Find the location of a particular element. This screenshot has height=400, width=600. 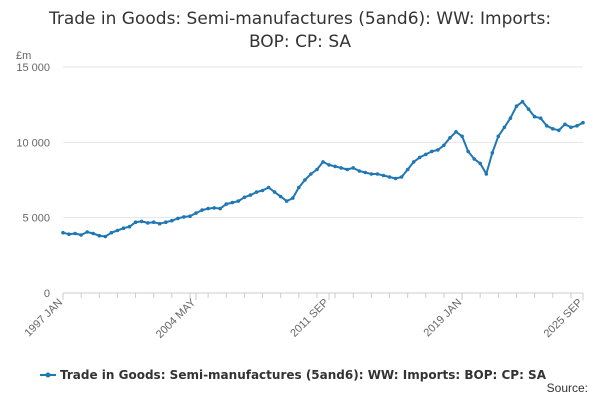

y-axis-tick-labels: 0 5 000 10 000 15 000 is located at coordinates (33, 181).